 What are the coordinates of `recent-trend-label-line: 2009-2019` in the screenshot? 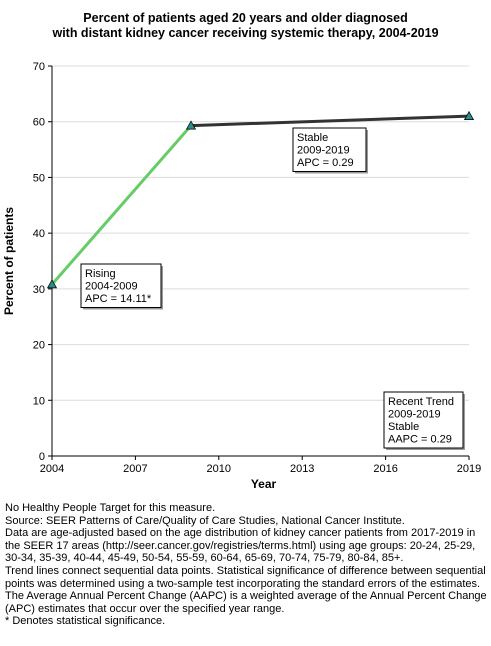 It's located at (414, 415).